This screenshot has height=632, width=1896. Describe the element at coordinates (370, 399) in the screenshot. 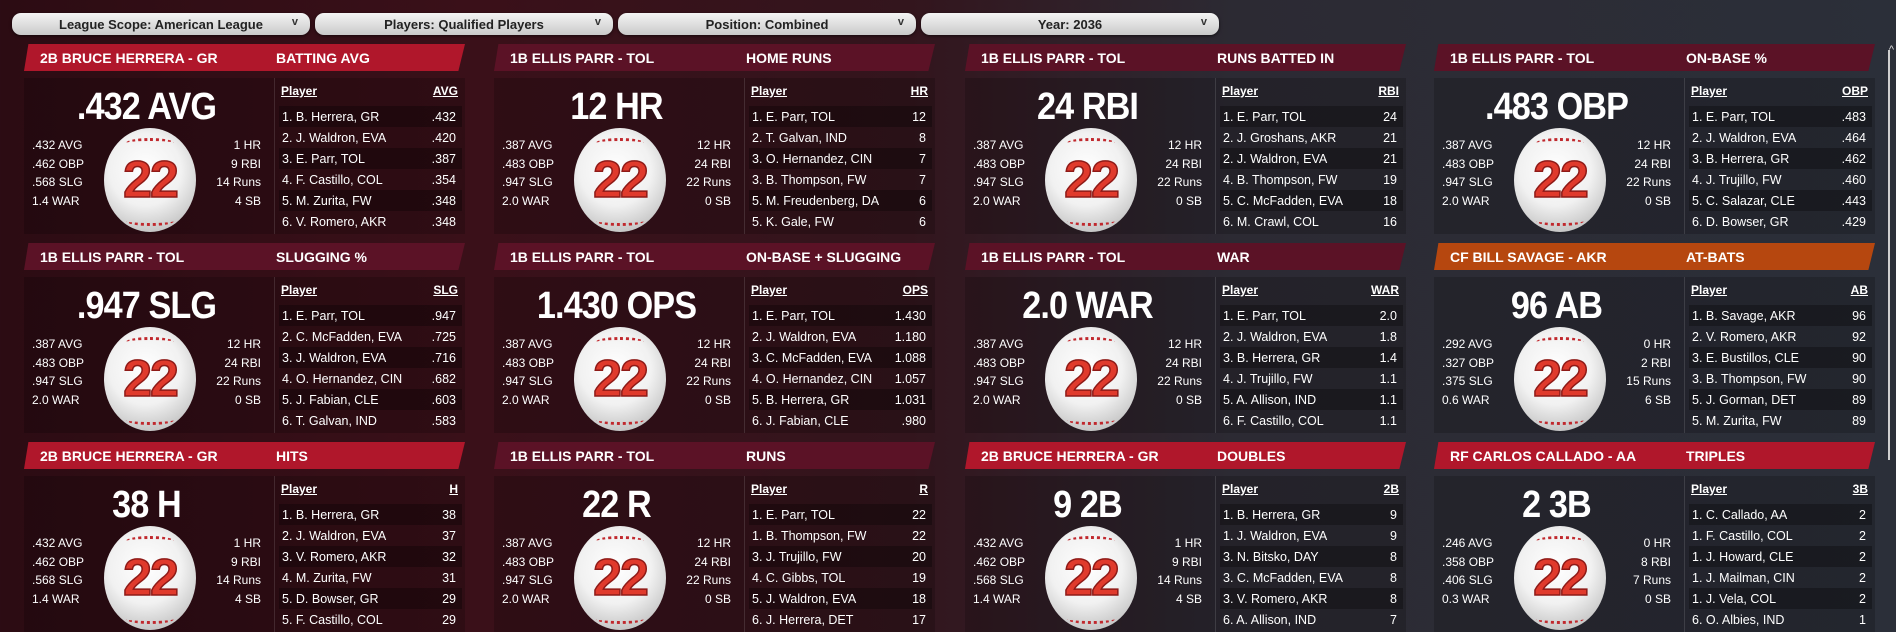

I see `table-row: 5. J. Fabian, CLE .603` at that location.